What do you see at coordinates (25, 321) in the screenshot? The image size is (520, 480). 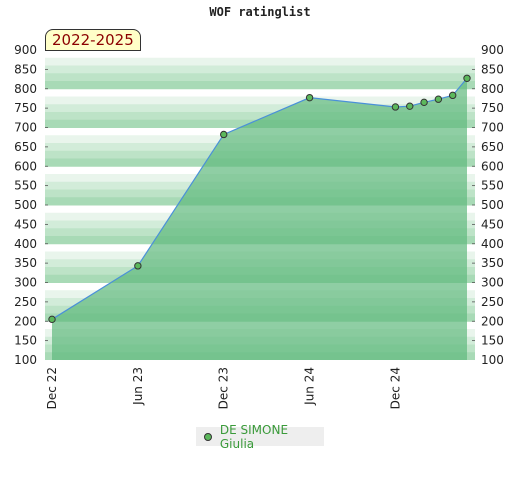 I see `y-tick-label-left: 200` at bounding box center [25, 321].